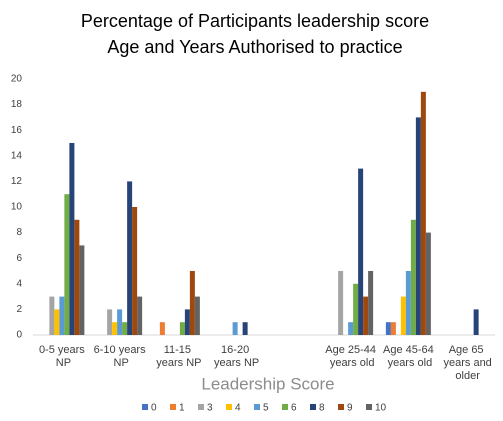  What do you see at coordinates (19, 335) in the screenshot?
I see `y-tick-label: 0` at bounding box center [19, 335].